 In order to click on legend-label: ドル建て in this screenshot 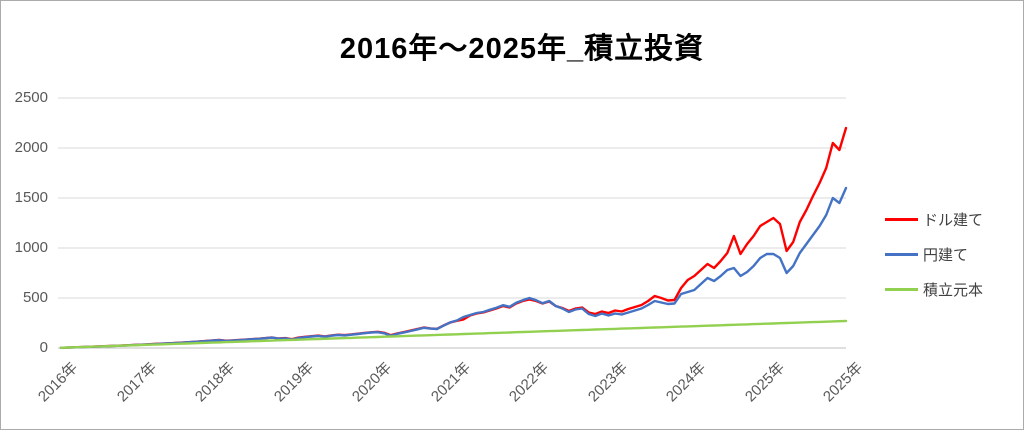, I will do `click(953, 220)`.